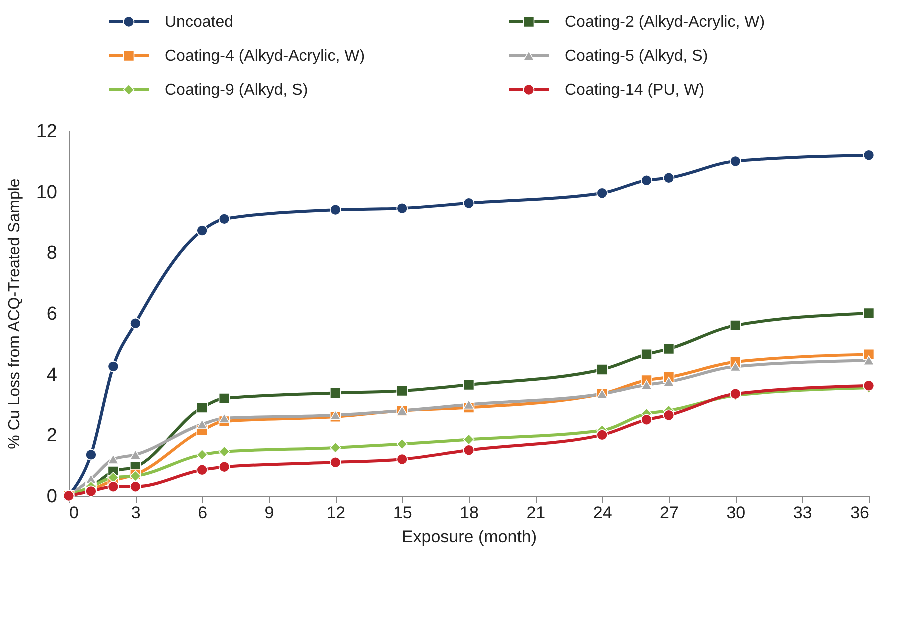 The image size is (920, 617). I want to click on x-axis-title: Exposure (month), so click(470, 537).